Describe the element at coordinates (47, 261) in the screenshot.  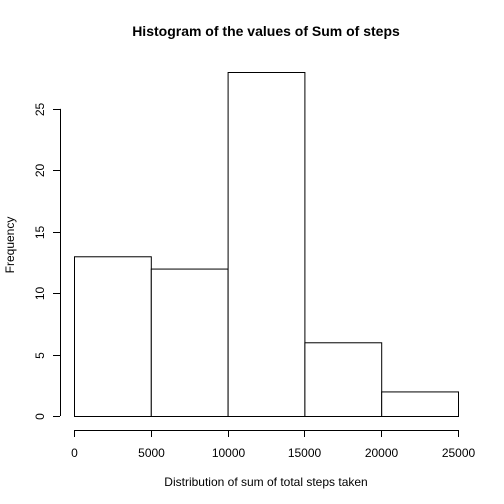
I see `y-axis: 0 5 10 15 20 25` at that location.